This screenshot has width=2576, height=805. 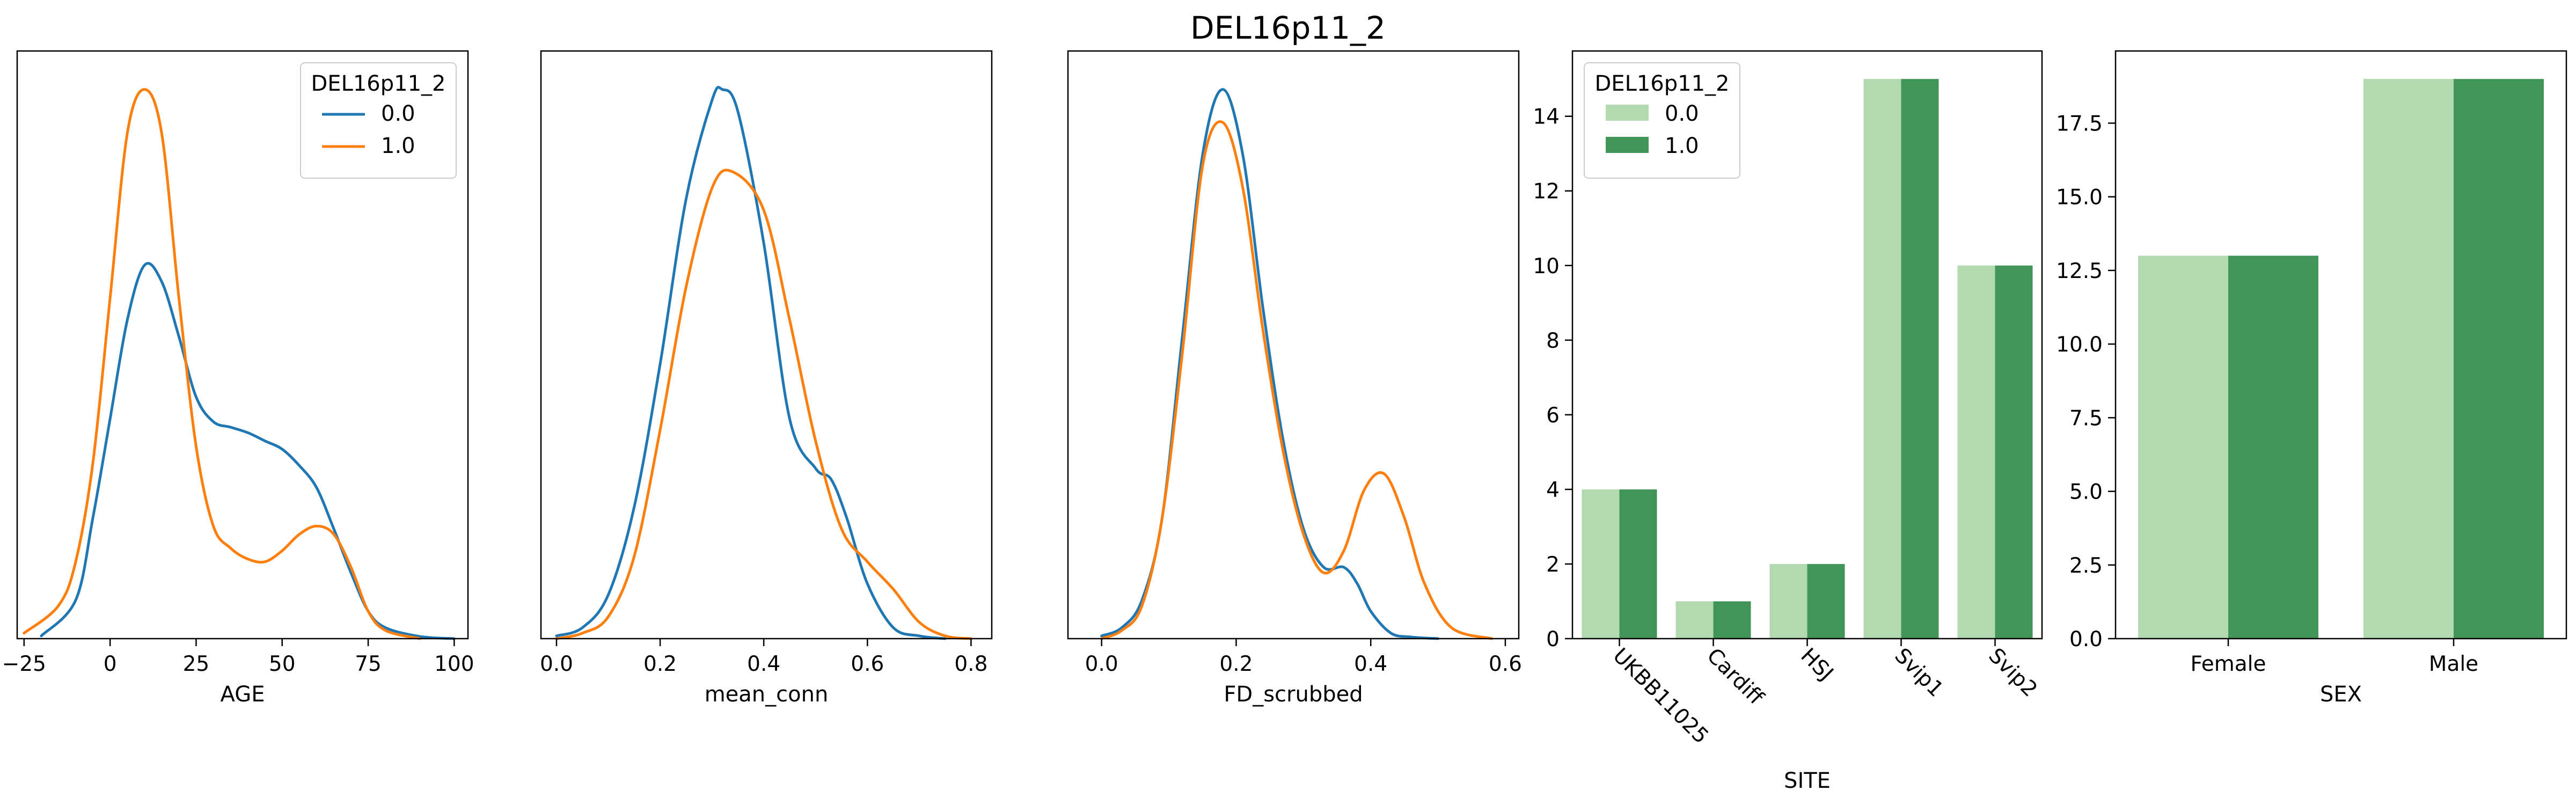 I want to click on sex-xtick-label: Female, so click(x=2228, y=664).